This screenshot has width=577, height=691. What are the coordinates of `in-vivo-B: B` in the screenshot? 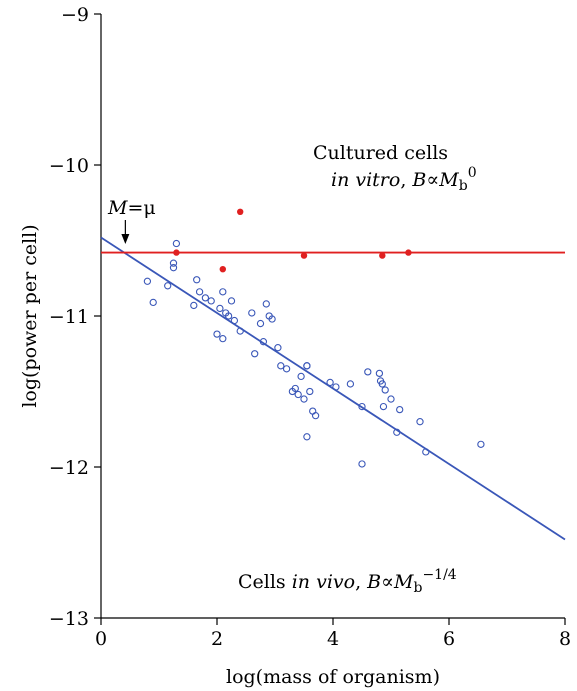 It's located at (373, 582).